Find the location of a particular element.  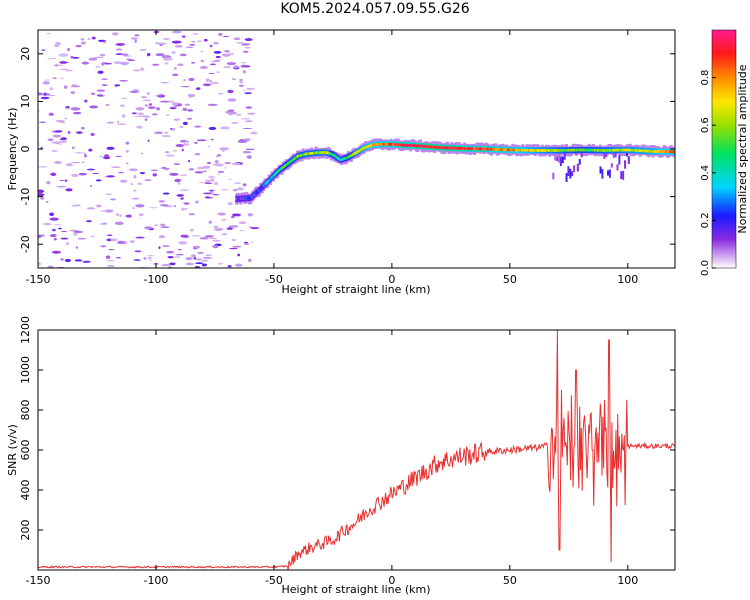

colorbar-gradient is located at coordinates (724, 149).